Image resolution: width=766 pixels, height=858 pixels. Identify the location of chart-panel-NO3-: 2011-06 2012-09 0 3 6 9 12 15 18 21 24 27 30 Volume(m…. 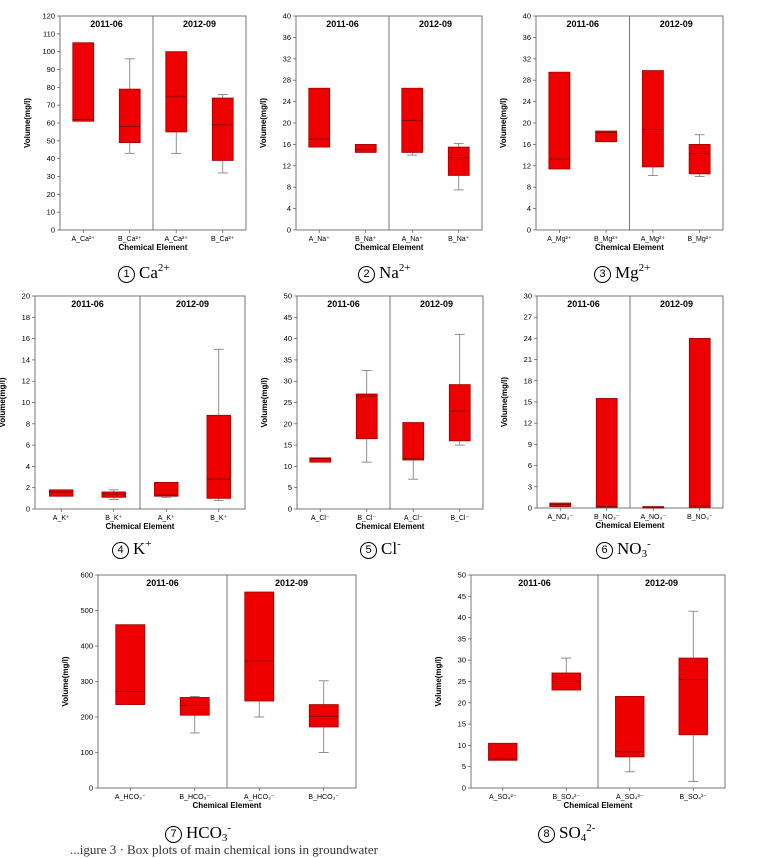
(612, 411).